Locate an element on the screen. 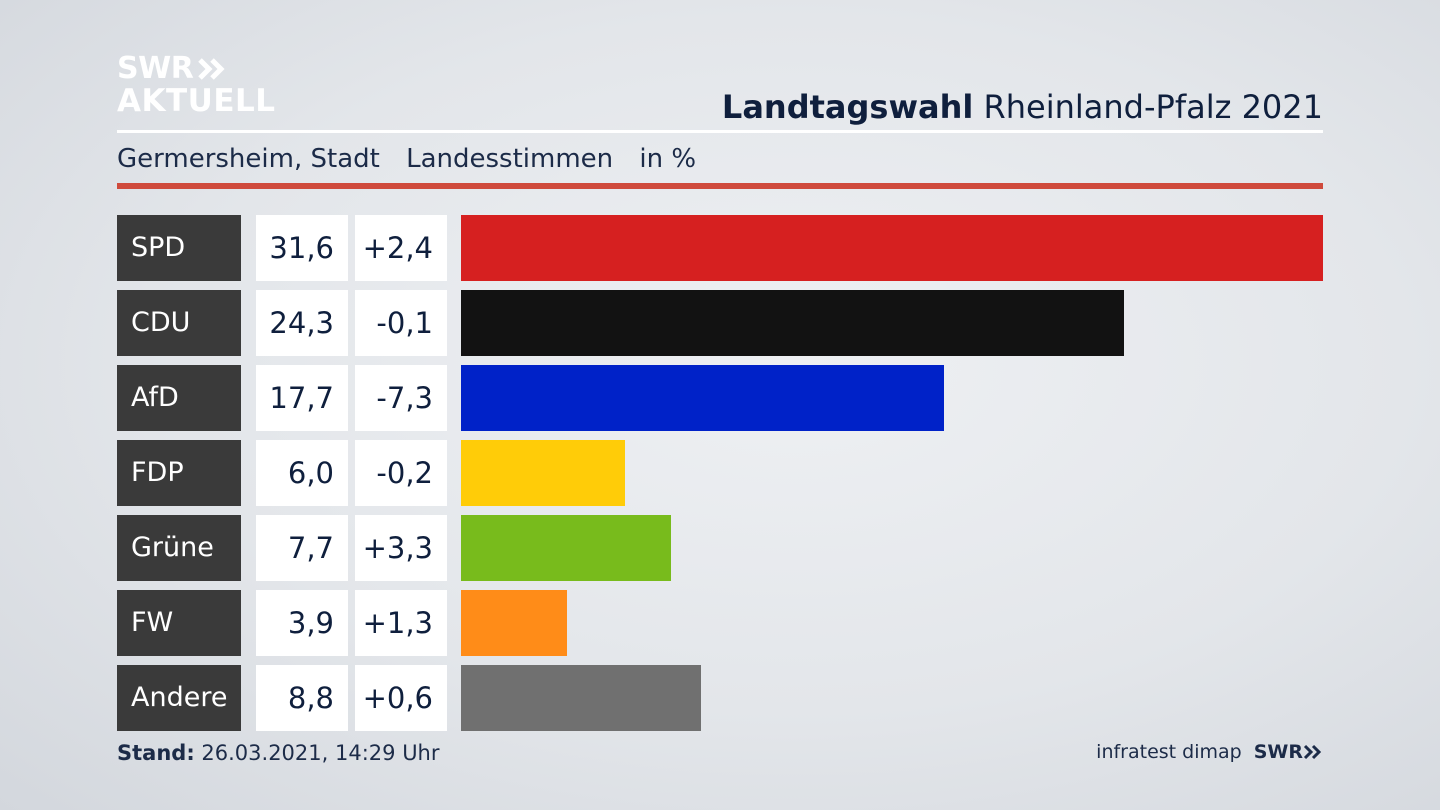 The image size is (1440, 810). party-label: FDP is located at coordinates (179, 473).